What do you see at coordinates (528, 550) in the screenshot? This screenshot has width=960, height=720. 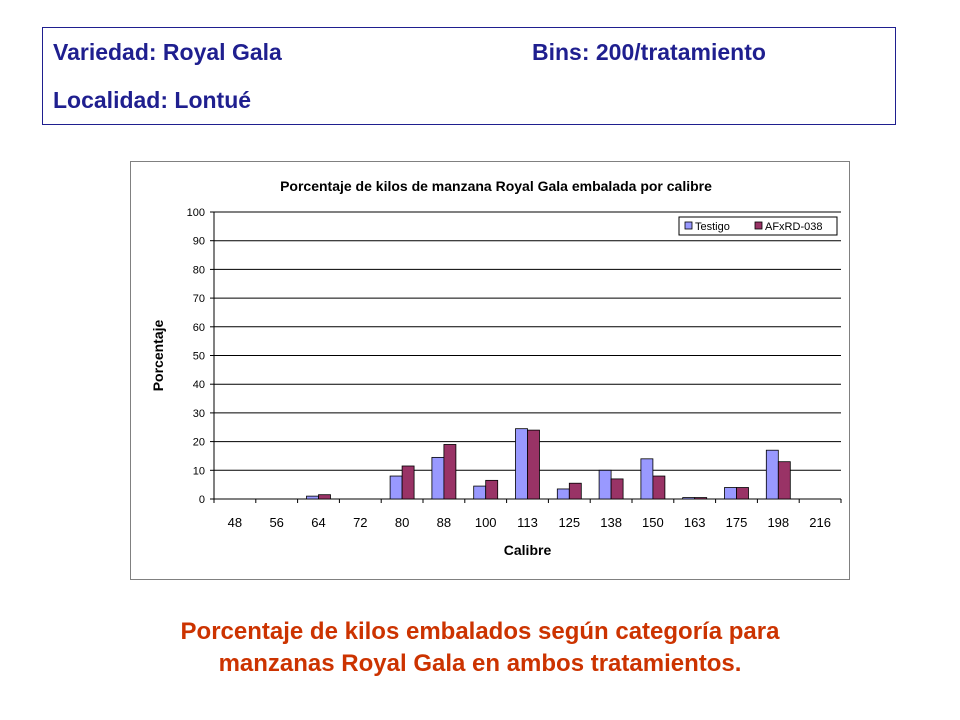 I see `x-axis-label: Calibre` at bounding box center [528, 550].